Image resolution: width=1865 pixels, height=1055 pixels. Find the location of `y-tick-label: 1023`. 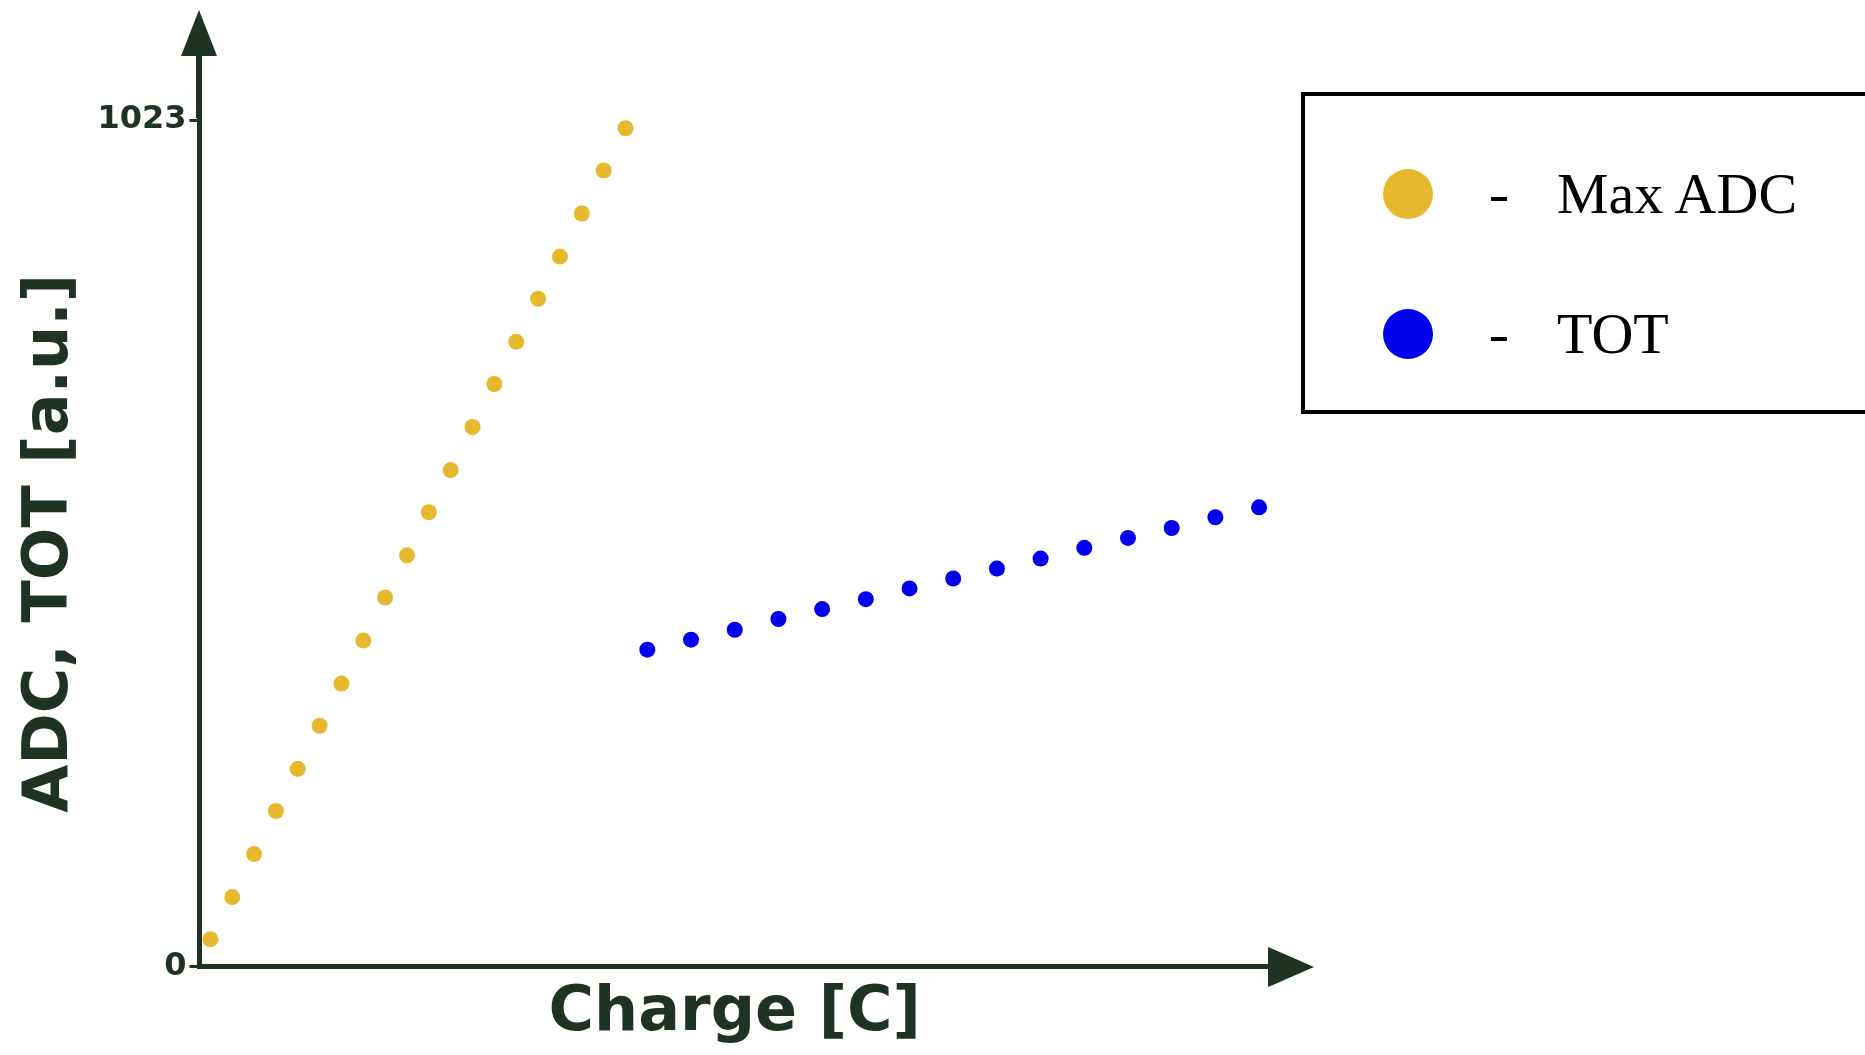

y-tick-label: 1023 is located at coordinates (142, 117).